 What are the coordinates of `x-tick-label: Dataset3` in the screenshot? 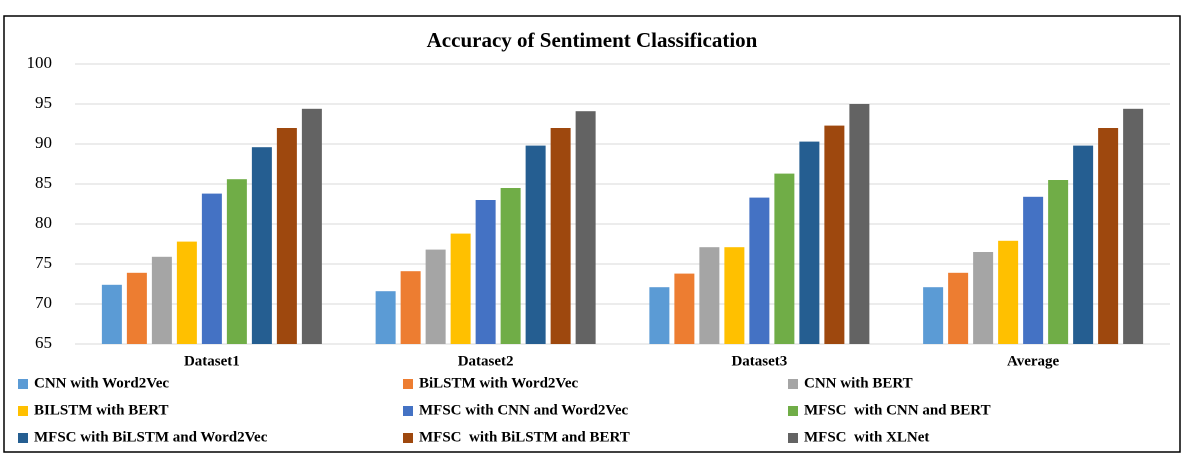 It's located at (759, 361).